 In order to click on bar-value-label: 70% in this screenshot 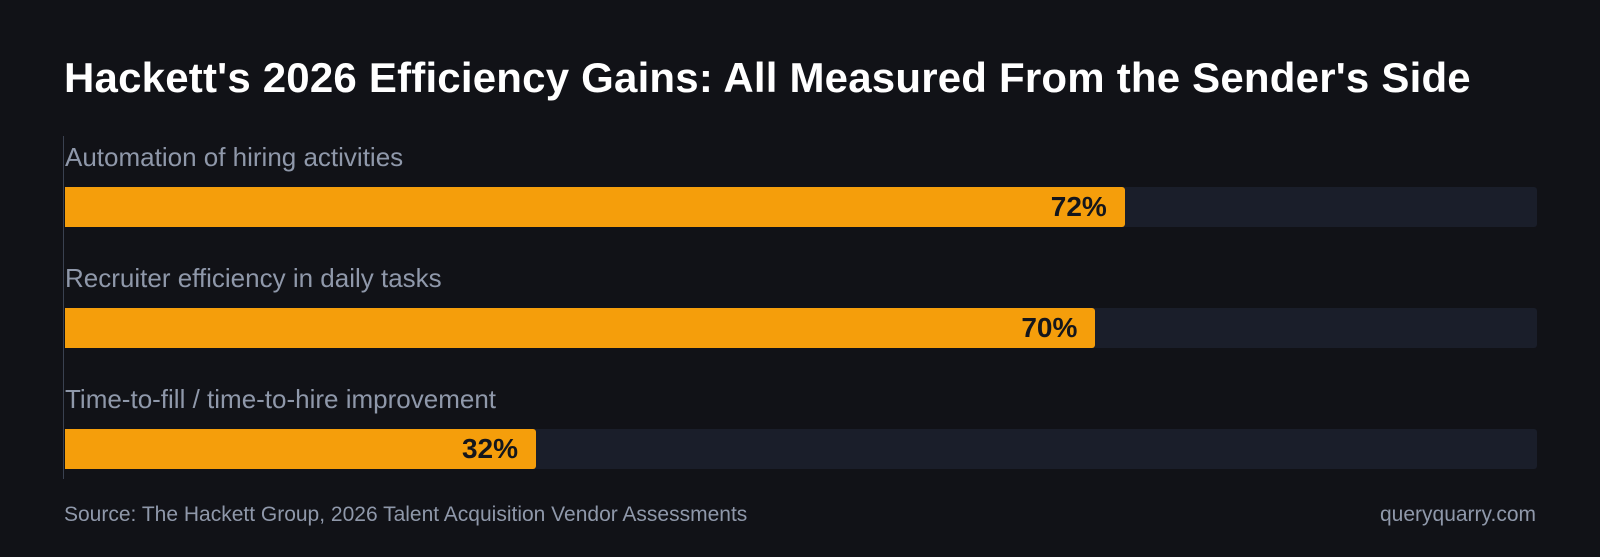, I will do `click(1049, 327)`.